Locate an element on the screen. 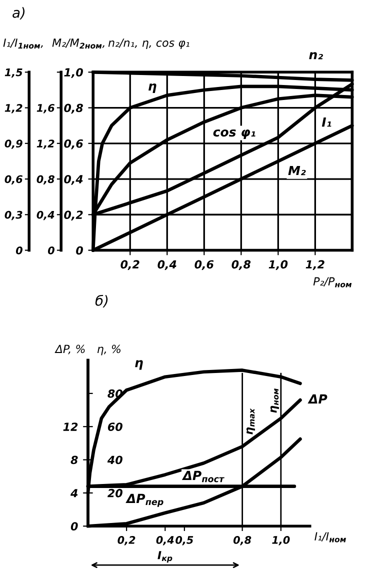 The height and width of the screenshot is (582, 368). y-axis-title: ΔP, % is located at coordinates (69, 349).